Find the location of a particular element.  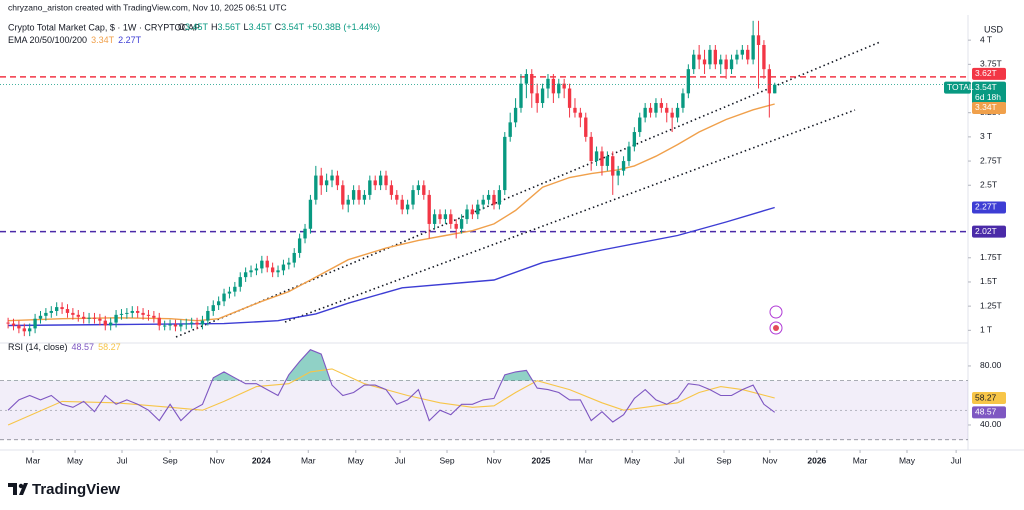

event-icon is located at coordinates (776, 312).